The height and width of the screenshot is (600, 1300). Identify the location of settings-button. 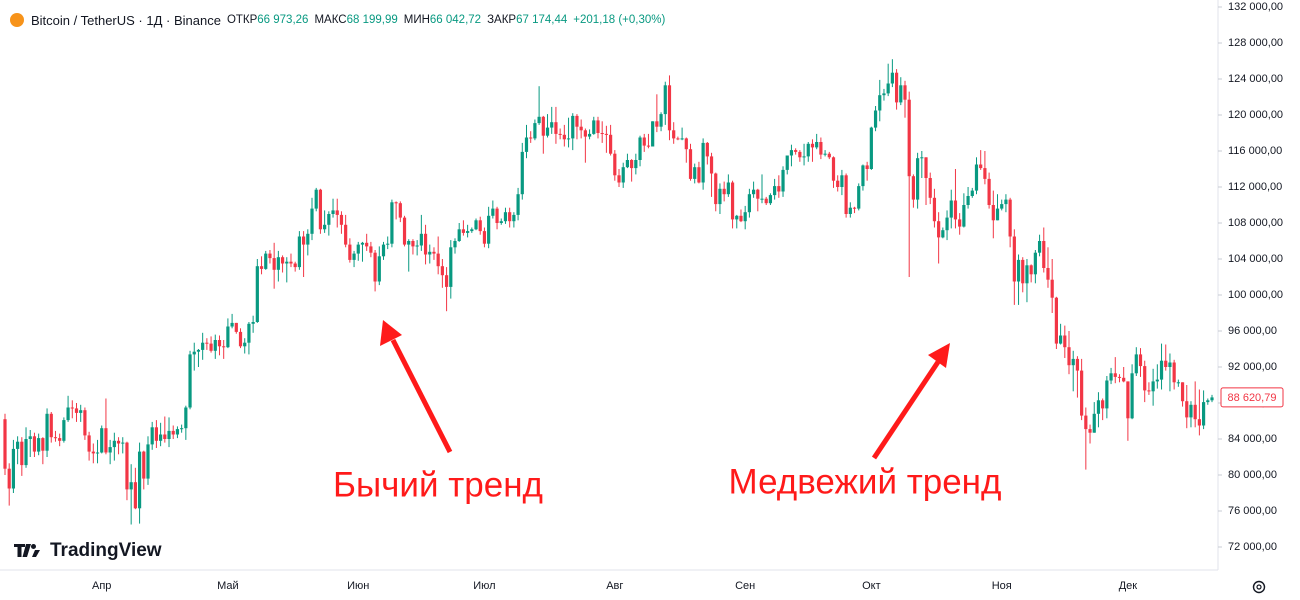
(1259, 587).